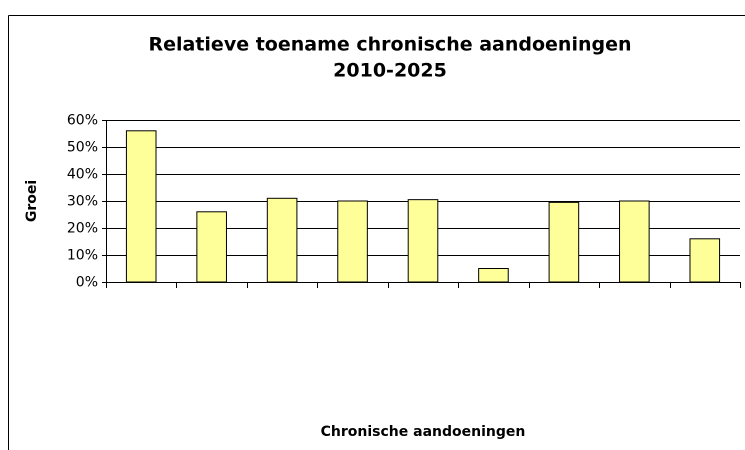 This screenshot has width=745, height=450. Describe the element at coordinates (82, 202) in the screenshot. I see `y-tick-label: 30%` at that location.